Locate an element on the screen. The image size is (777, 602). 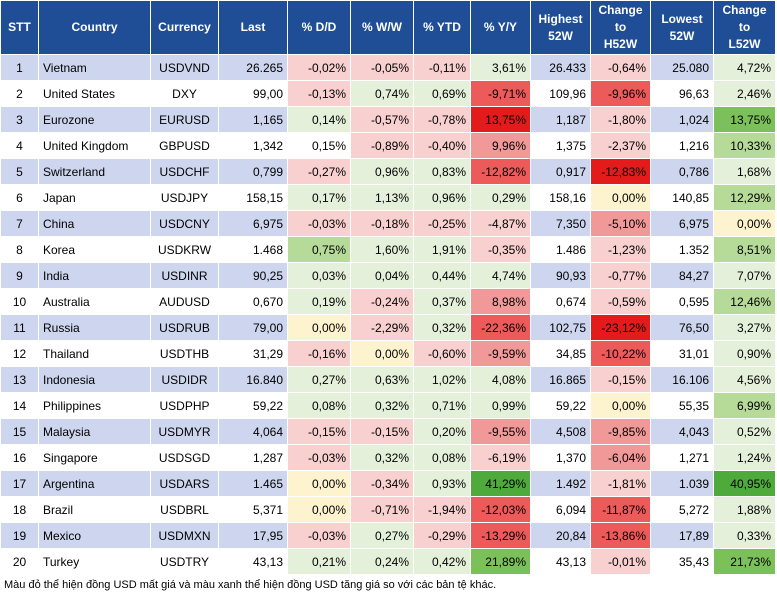
table-cell: 1,024 is located at coordinates (682, 119).